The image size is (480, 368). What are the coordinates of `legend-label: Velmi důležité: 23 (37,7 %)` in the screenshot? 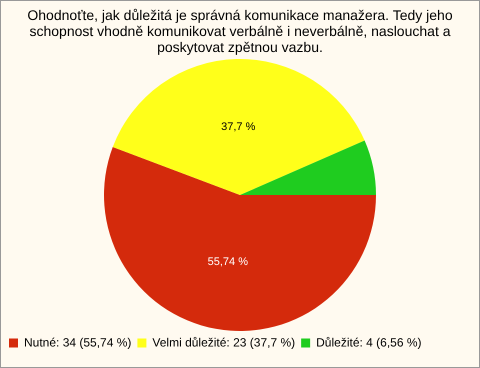 It's located at (224, 342).